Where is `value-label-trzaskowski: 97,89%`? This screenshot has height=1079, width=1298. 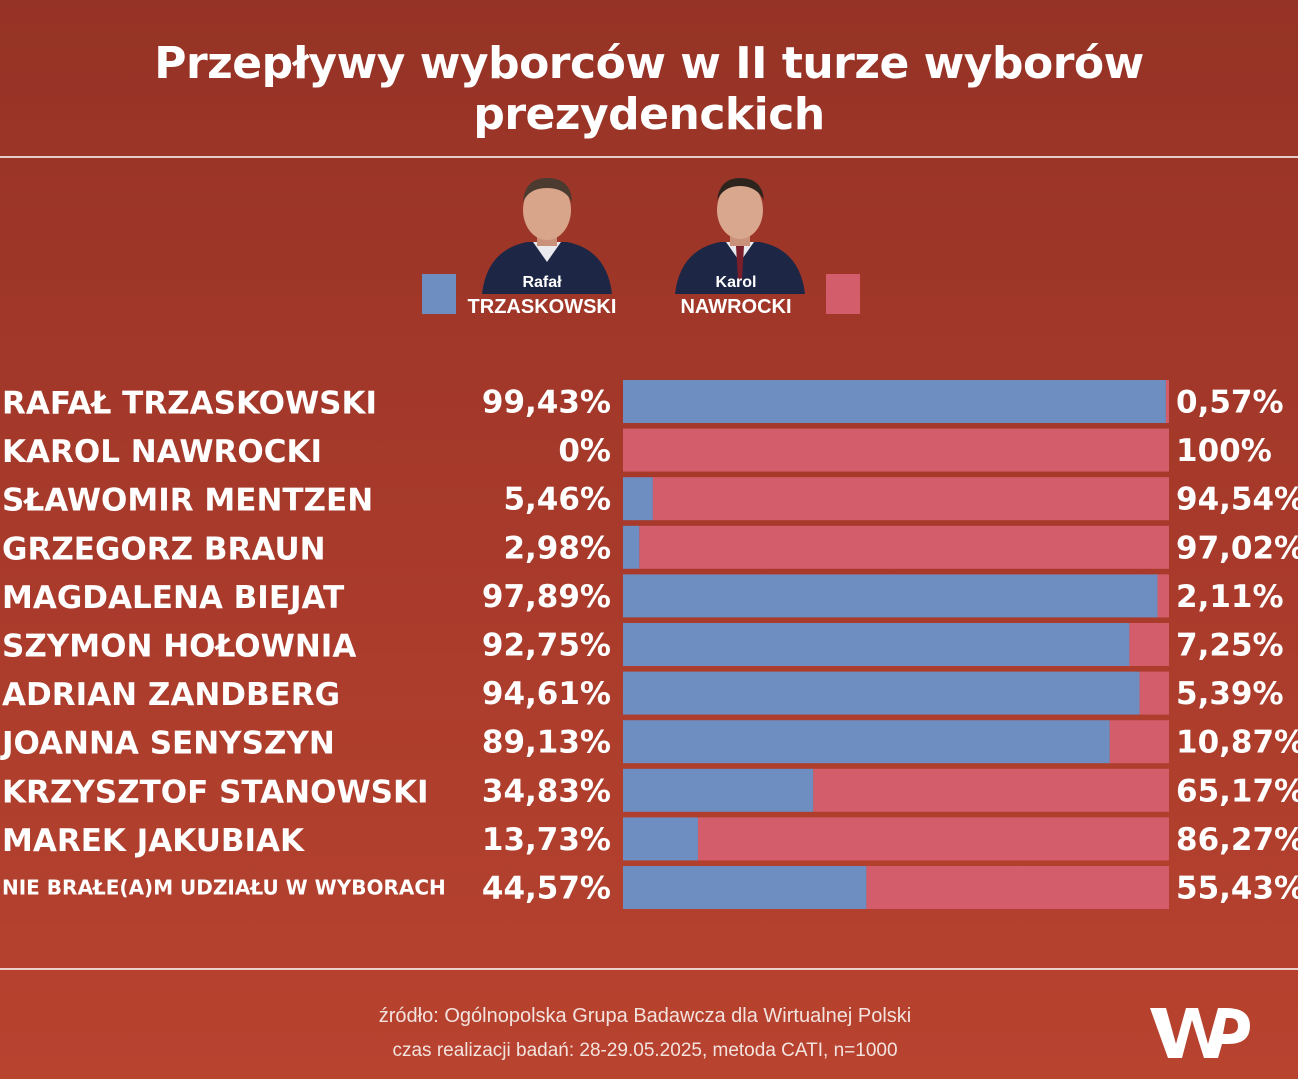 value-label-trzaskowski: 97,89% is located at coordinates (546, 597).